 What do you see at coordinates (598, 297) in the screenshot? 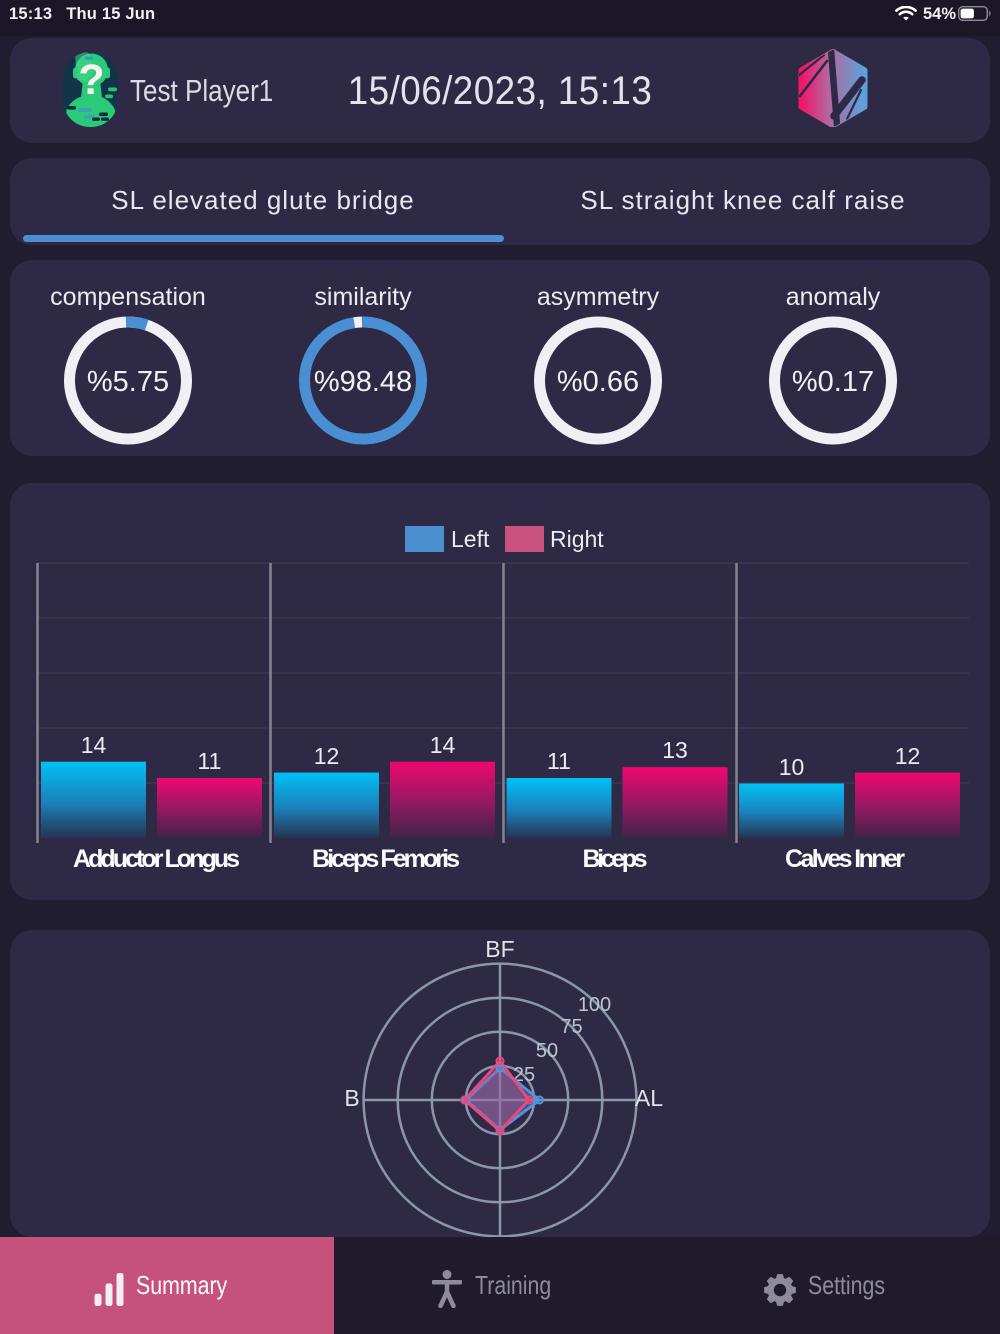
I see `svg-text: asymmetry` at bounding box center [598, 297].